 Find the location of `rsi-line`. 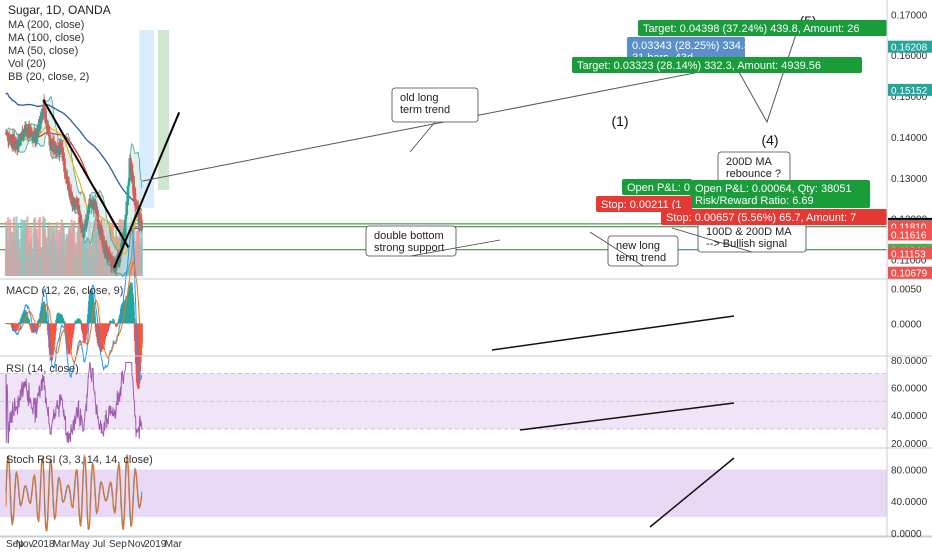

rsi-line is located at coordinates (74, 403).